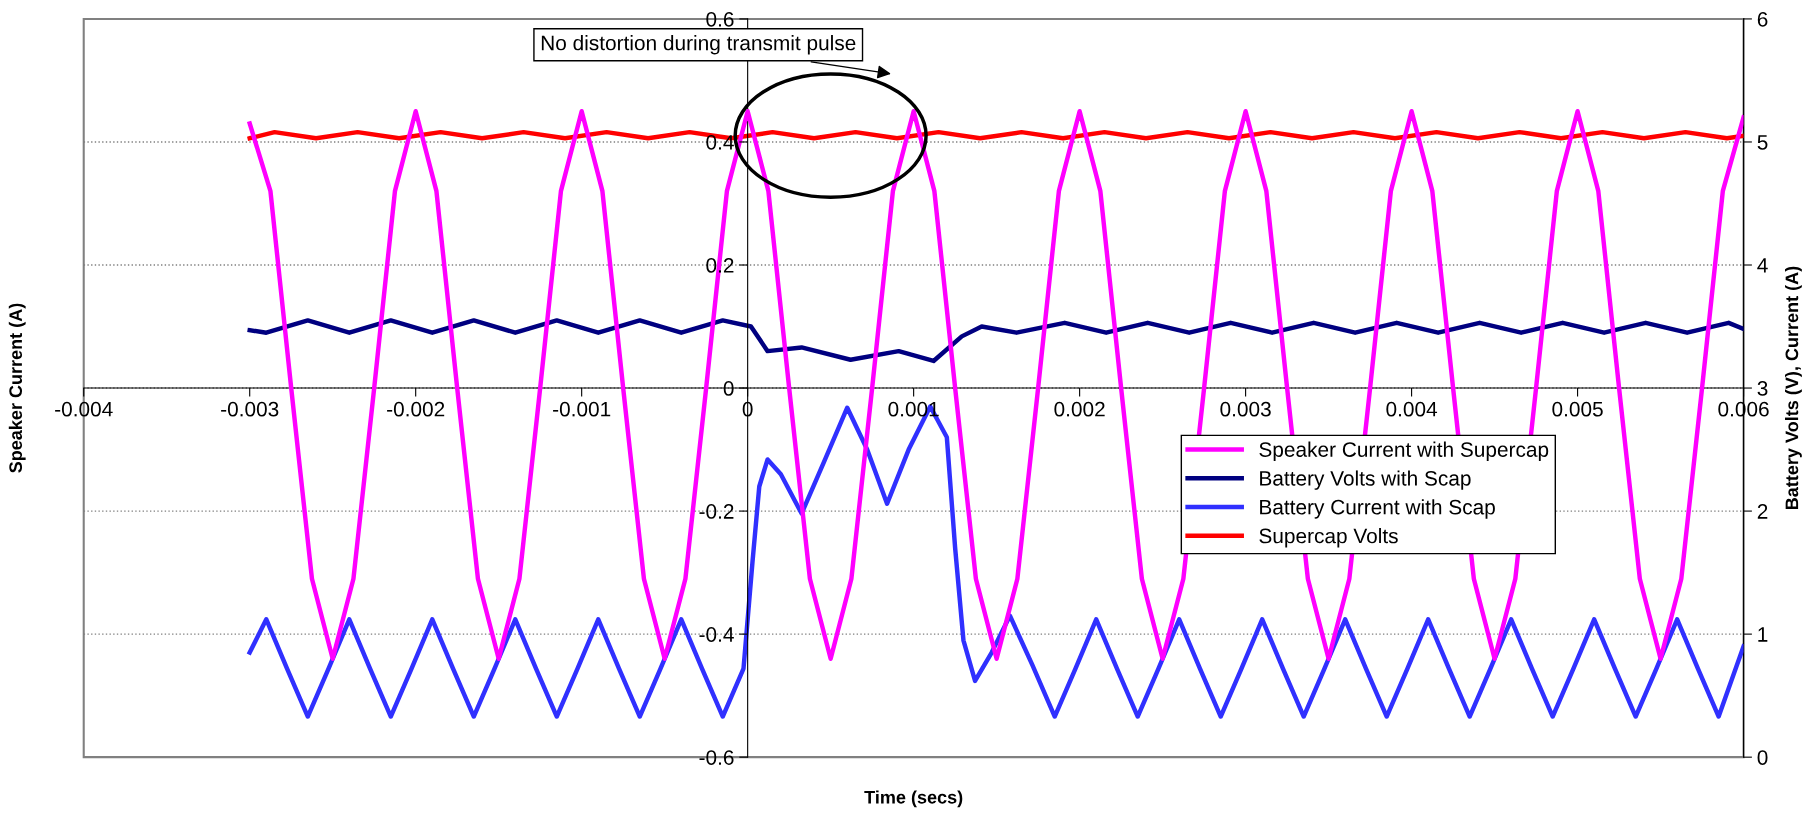  I want to click on x-tick-label: -0.002, so click(416, 409).